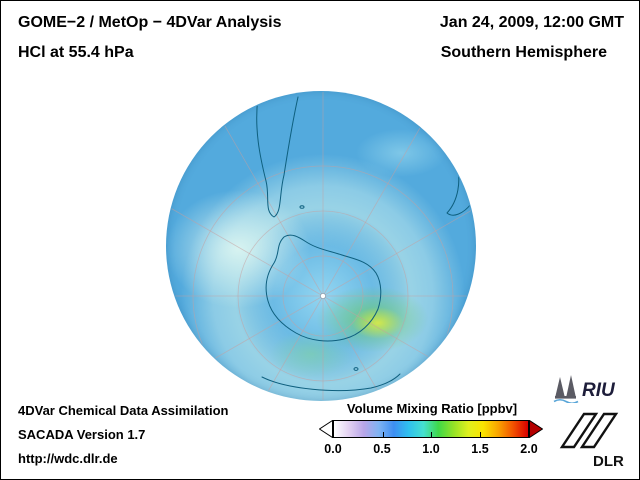 The width and height of the screenshot is (640, 480). Describe the element at coordinates (432, 408) in the screenshot. I see `colorbar-title: Volume Mixing Ratio [ppbv]` at that location.